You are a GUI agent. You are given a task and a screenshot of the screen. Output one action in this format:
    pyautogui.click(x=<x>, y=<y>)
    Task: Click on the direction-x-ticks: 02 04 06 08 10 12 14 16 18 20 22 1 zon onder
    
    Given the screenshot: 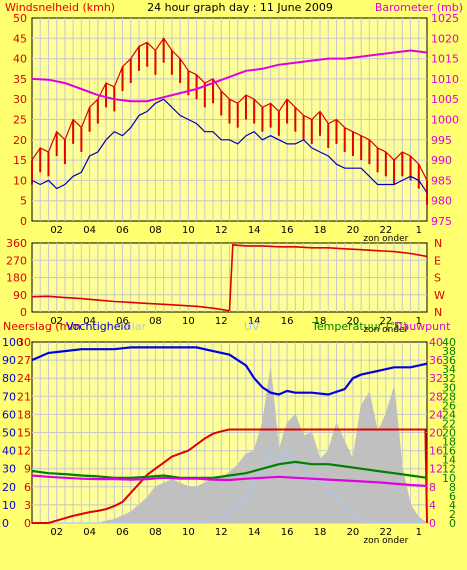 What is the action you would take?
    pyautogui.click(x=236, y=325)
    